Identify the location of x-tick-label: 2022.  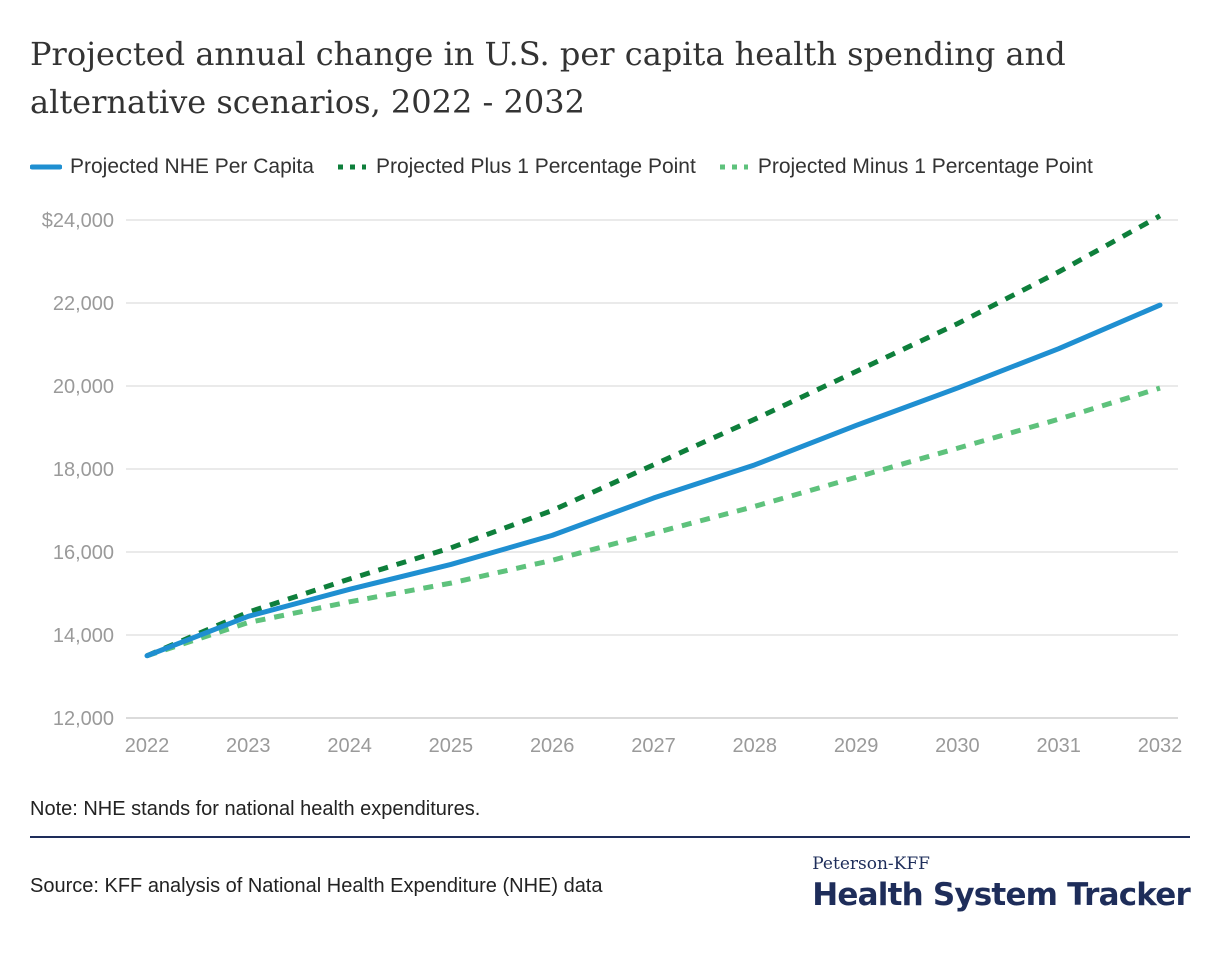
(147, 746).